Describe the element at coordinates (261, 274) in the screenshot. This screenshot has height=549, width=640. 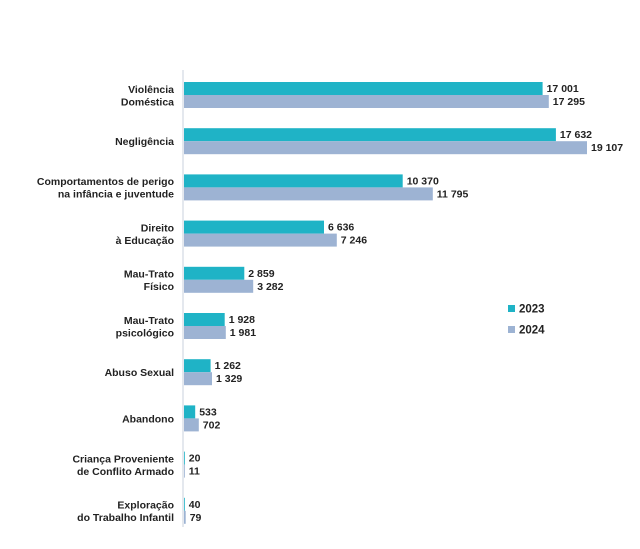
I see `value-label-2023: 2 859` at that location.